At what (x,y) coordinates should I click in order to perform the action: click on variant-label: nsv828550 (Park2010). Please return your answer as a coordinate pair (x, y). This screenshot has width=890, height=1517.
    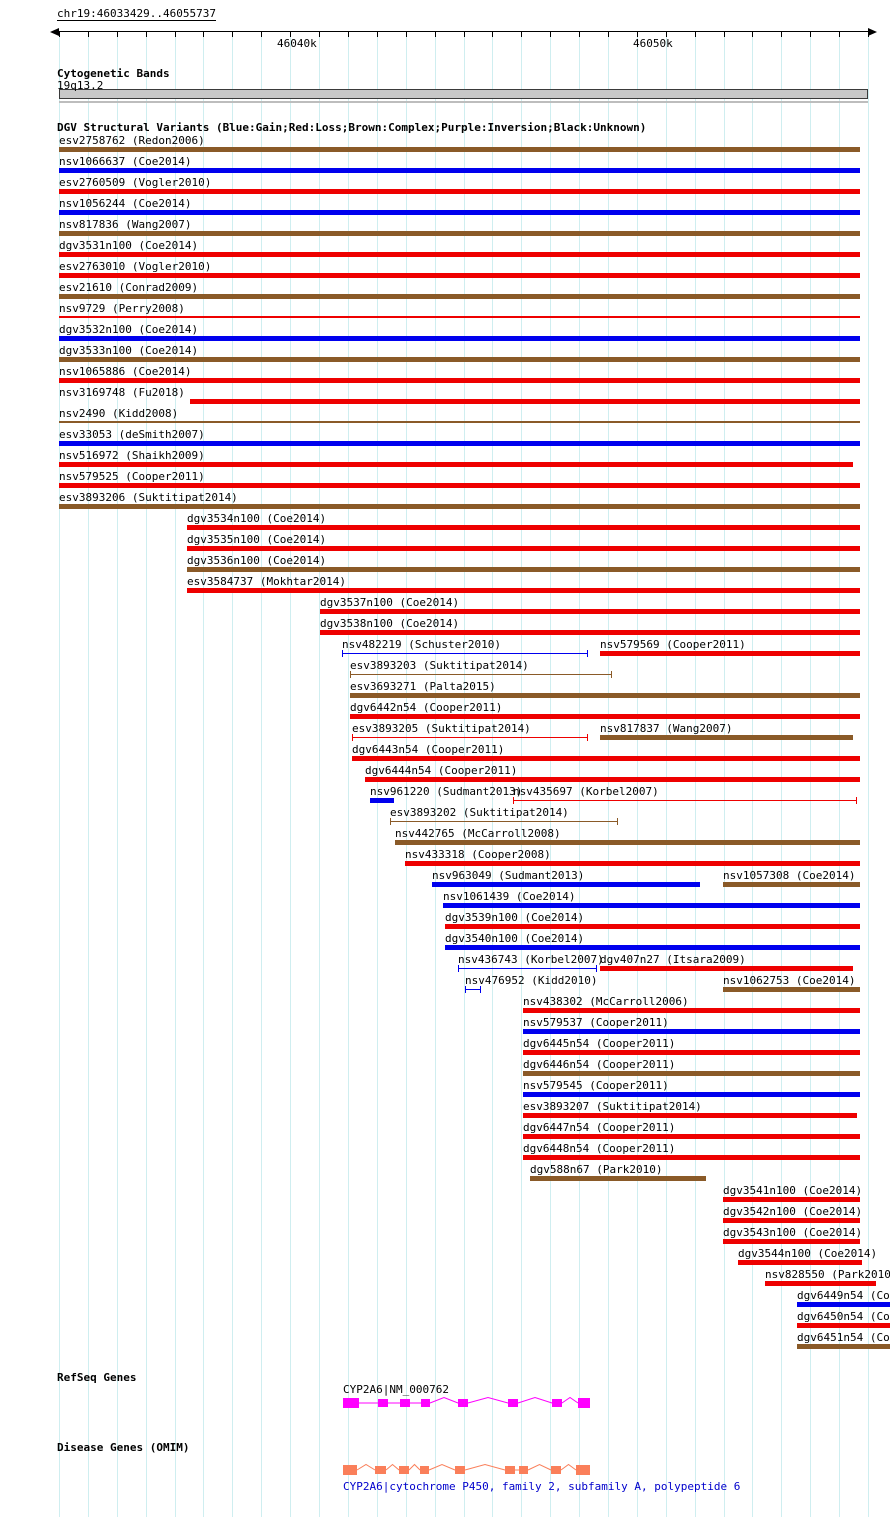
    Looking at the image, I should click on (827, 1274).